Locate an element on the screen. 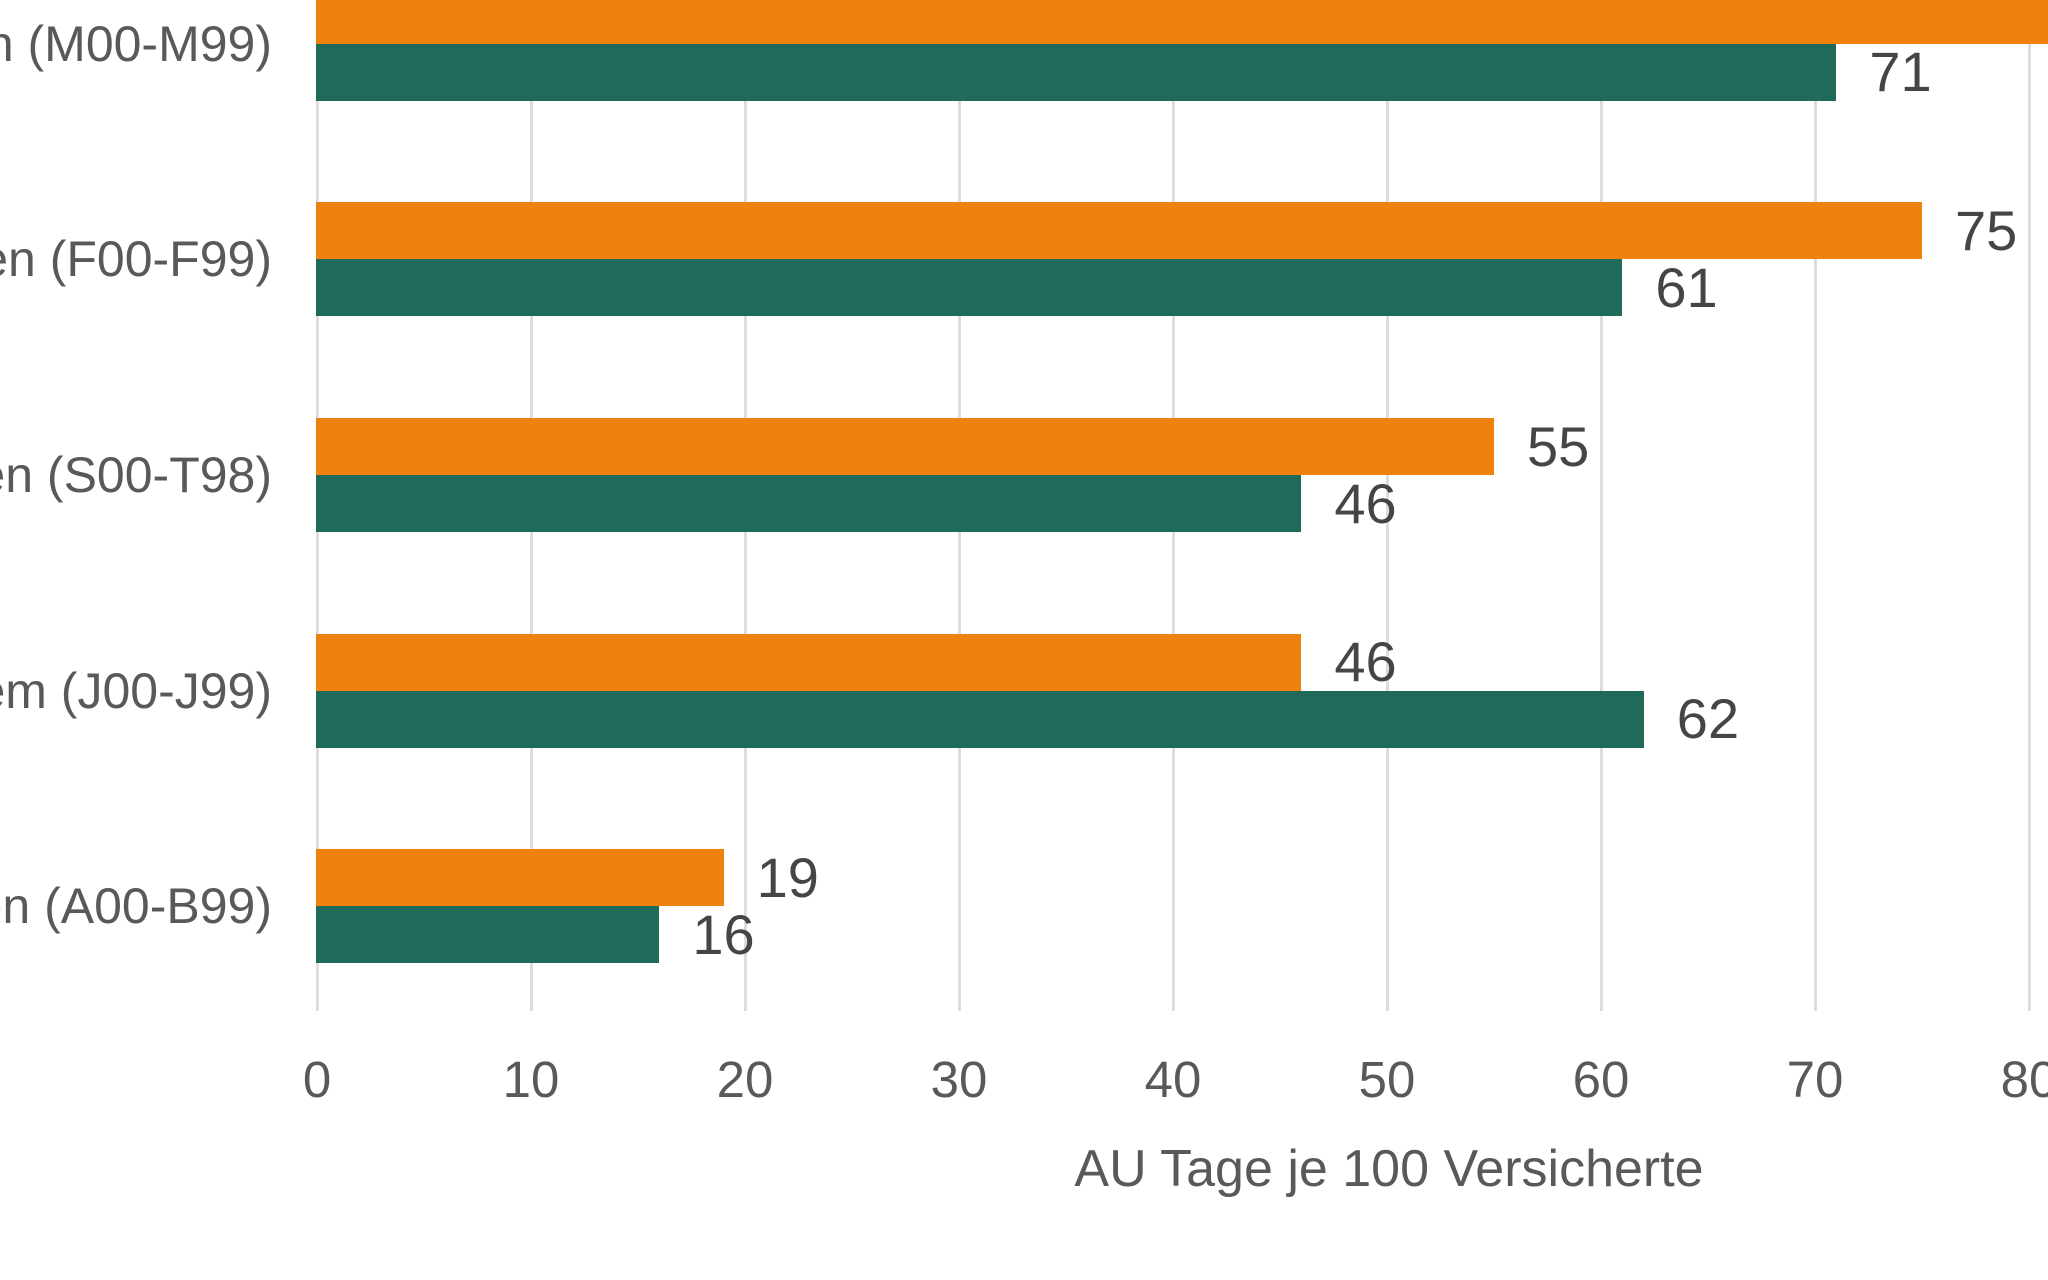  bar-orange-row4 is located at coordinates (809, 662).